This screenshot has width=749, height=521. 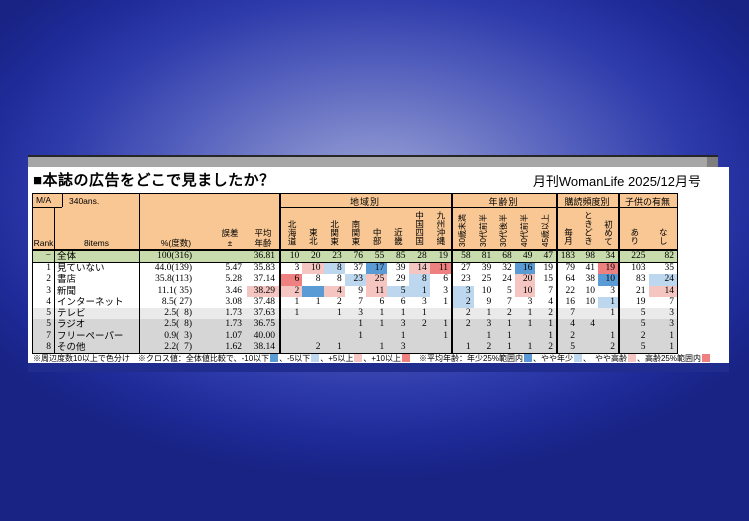 What do you see at coordinates (154, 180) in the screenshot?
I see `page-title: ■本誌の広告をどこで見ましたか？` at bounding box center [154, 180].